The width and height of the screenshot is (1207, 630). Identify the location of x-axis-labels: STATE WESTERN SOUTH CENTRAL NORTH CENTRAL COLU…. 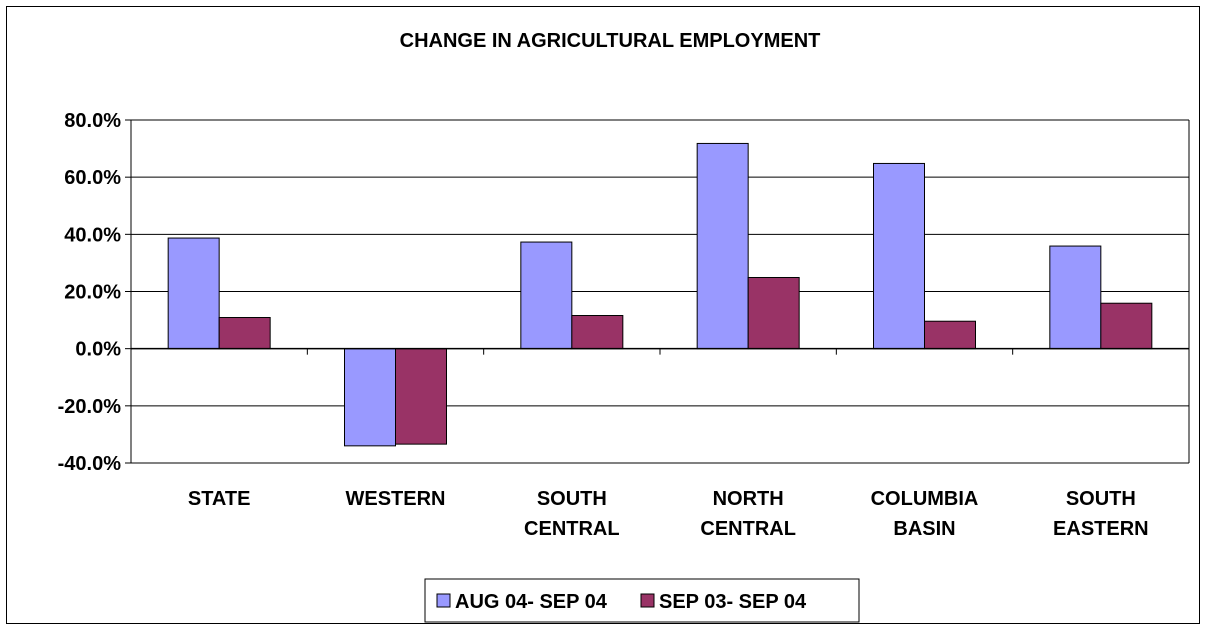
(668, 514).